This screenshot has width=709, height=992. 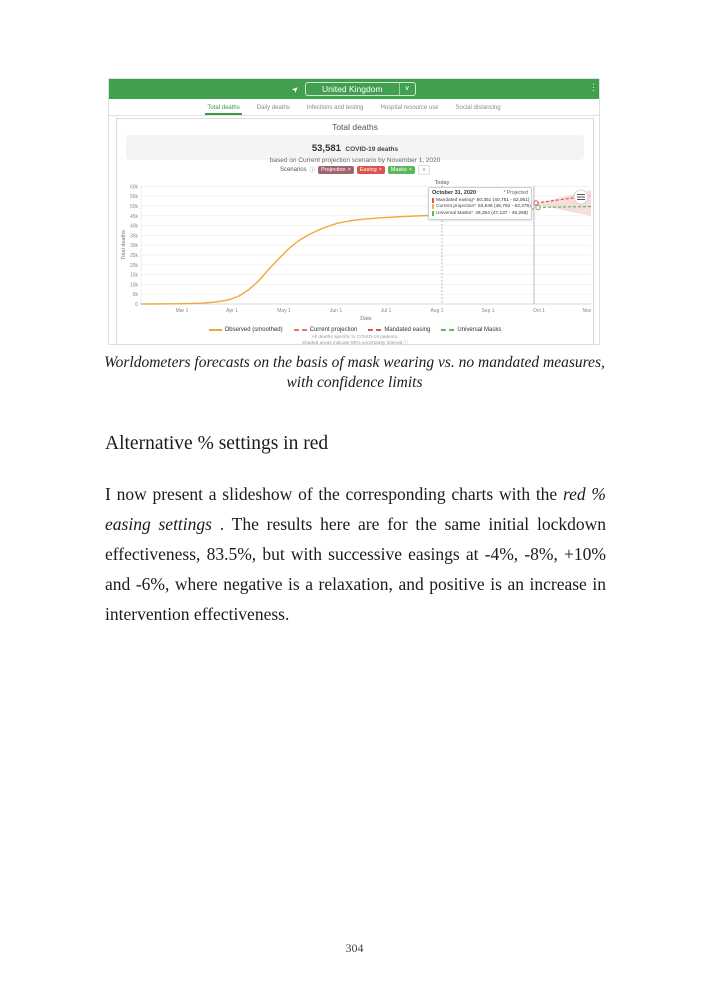 I want to click on observed-line, so click(x=291, y=259).